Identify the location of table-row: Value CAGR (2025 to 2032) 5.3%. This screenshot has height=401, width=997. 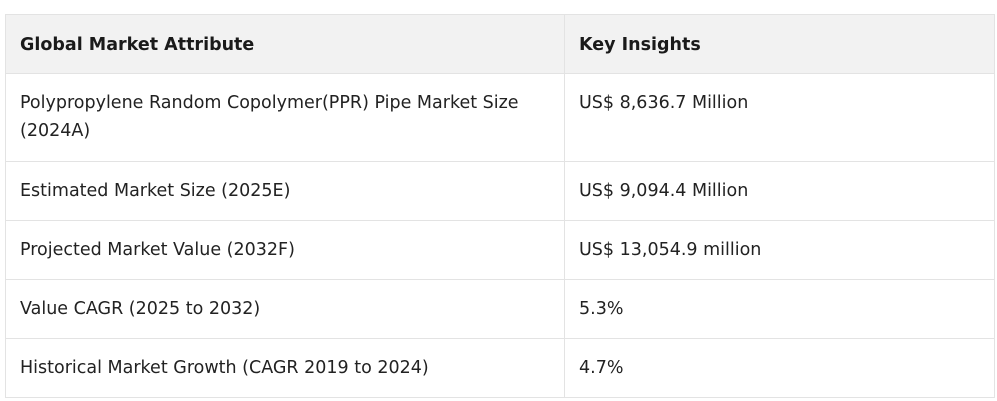
(500, 309).